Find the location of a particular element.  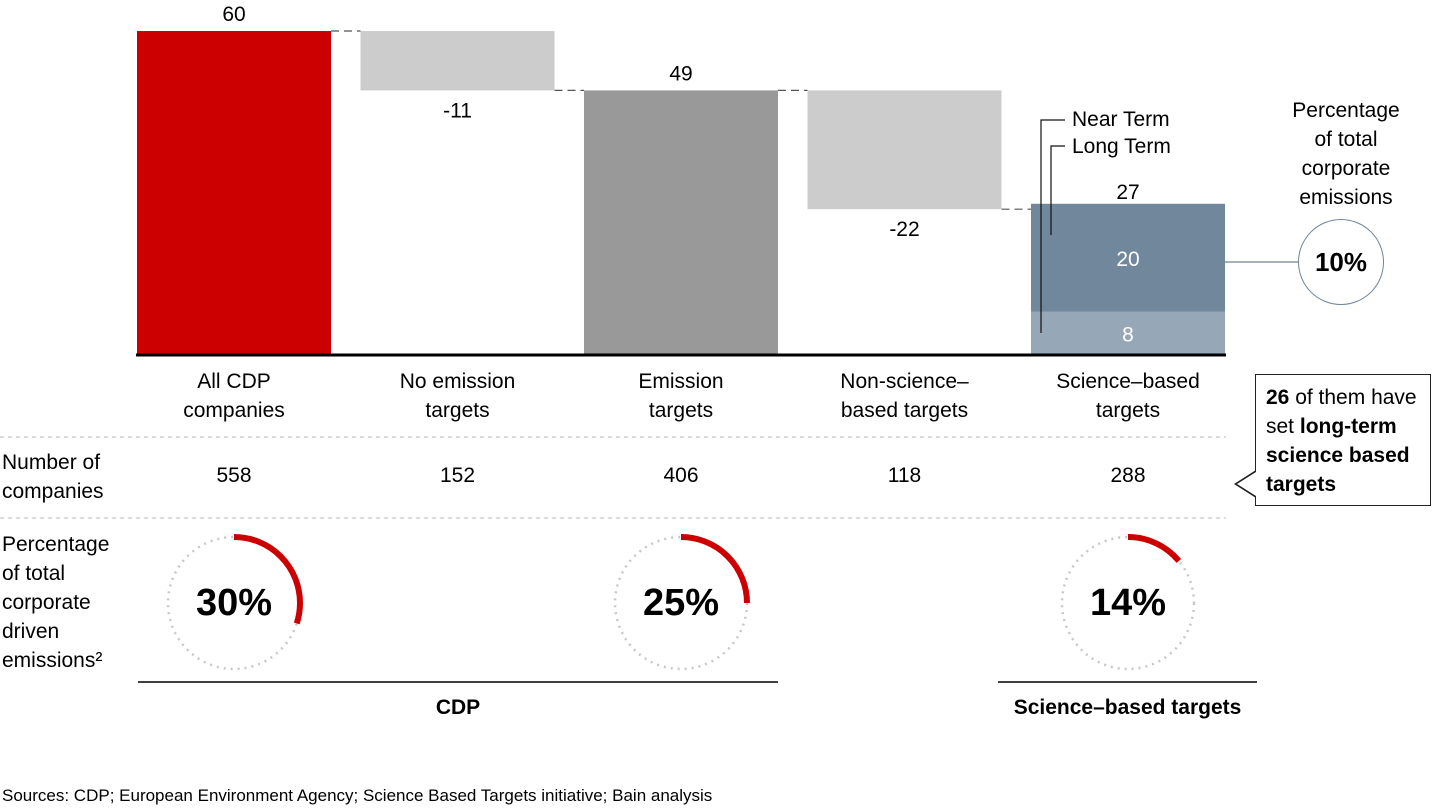

company-count: 406 is located at coordinates (681, 475).